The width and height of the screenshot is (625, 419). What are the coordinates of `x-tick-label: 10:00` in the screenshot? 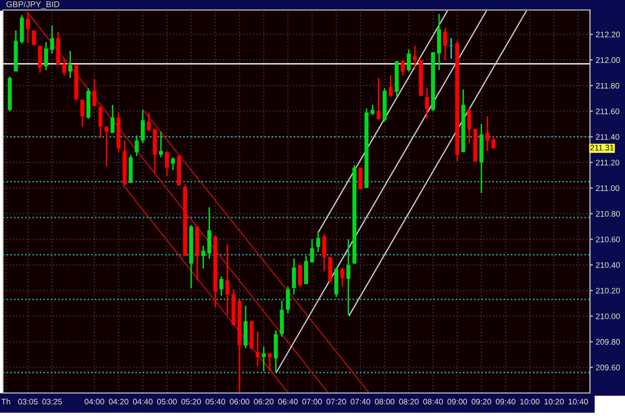 It's located at (530, 401).